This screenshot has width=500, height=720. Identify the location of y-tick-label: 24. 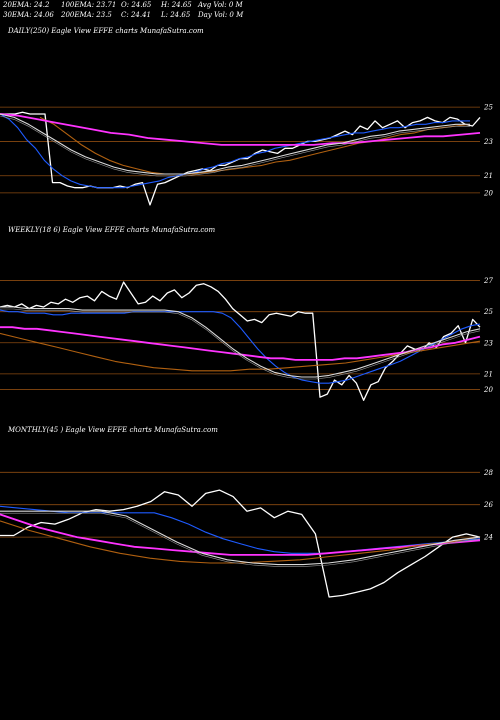
(488, 538).